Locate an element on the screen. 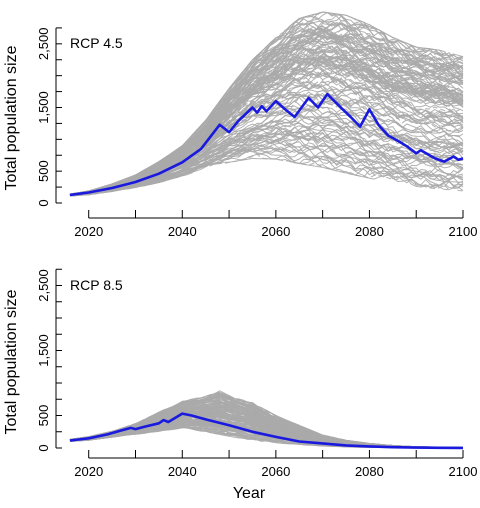 The height and width of the screenshot is (508, 480). mean-trajectory is located at coordinates (266, 431).